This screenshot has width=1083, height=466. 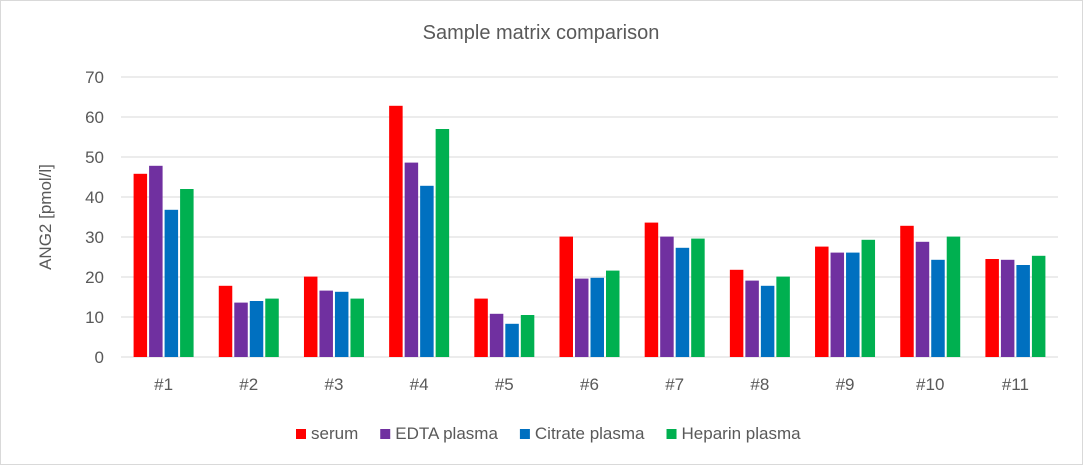 What do you see at coordinates (94, 217) in the screenshot?
I see `y-axis-ticks: 0 10 20 30 40 50 60 70` at bounding box center [94, 217].